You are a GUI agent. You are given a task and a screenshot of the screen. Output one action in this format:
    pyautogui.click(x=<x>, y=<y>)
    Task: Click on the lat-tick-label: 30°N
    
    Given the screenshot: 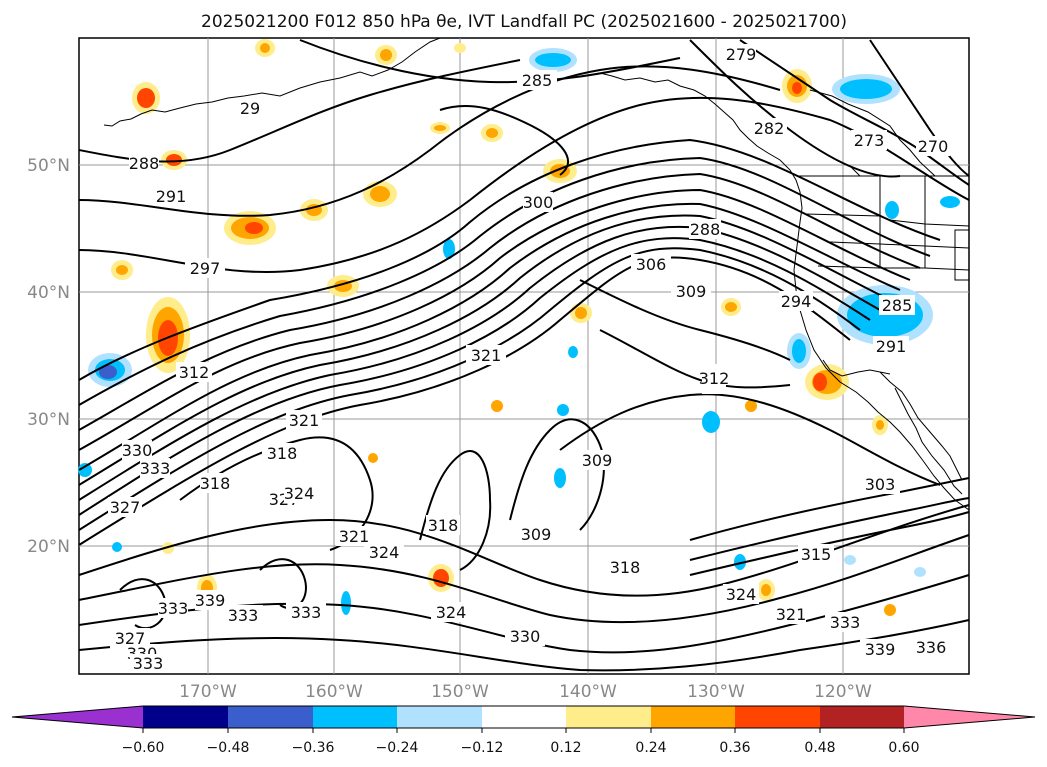 What is the action you would take?
    pyautogui.click(x=48, y=420)
    